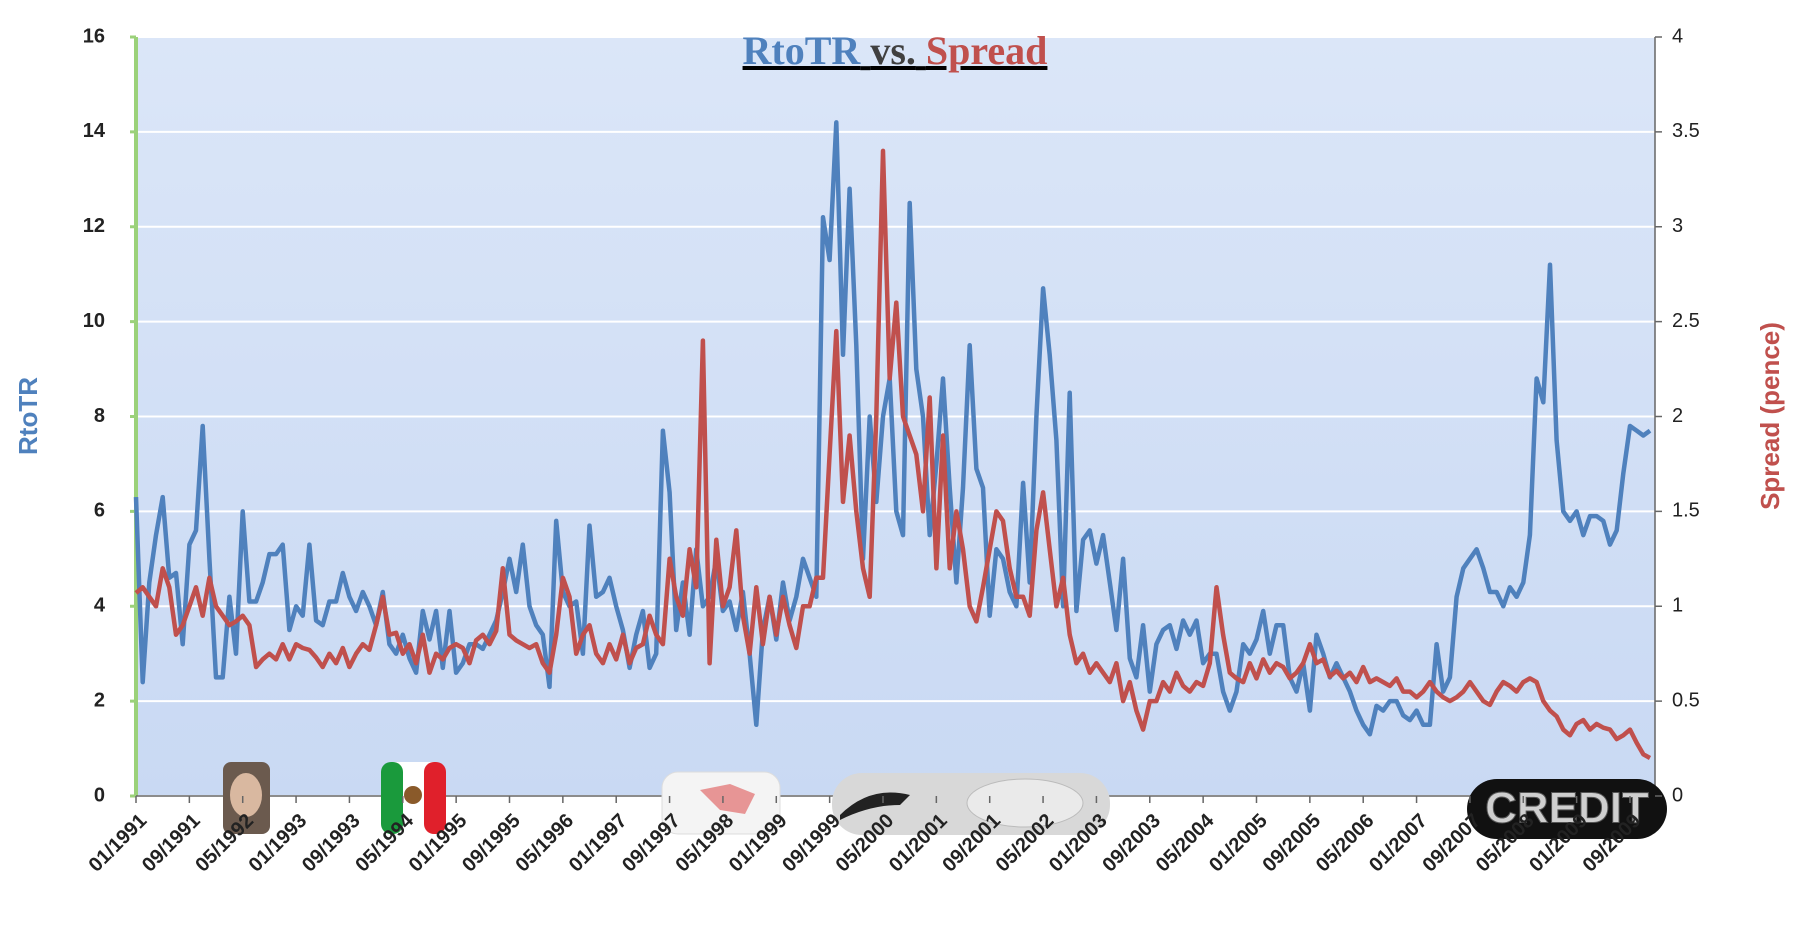  What do you see at coordinates (1686, 511) in the screenshot?
I see `y2-tick-label: 1.5` at bounding box center [1686, 511].